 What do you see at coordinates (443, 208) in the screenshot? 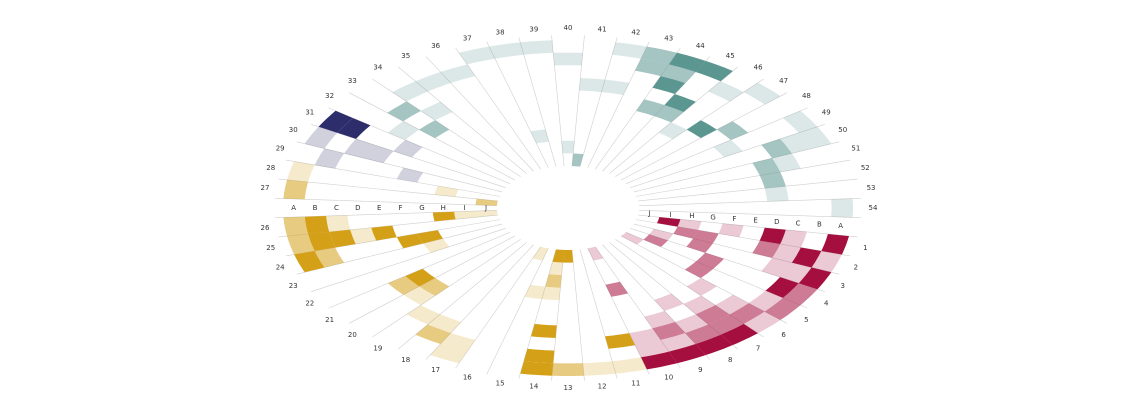
I see `ring-label: H` at bounding box center [443, 208].